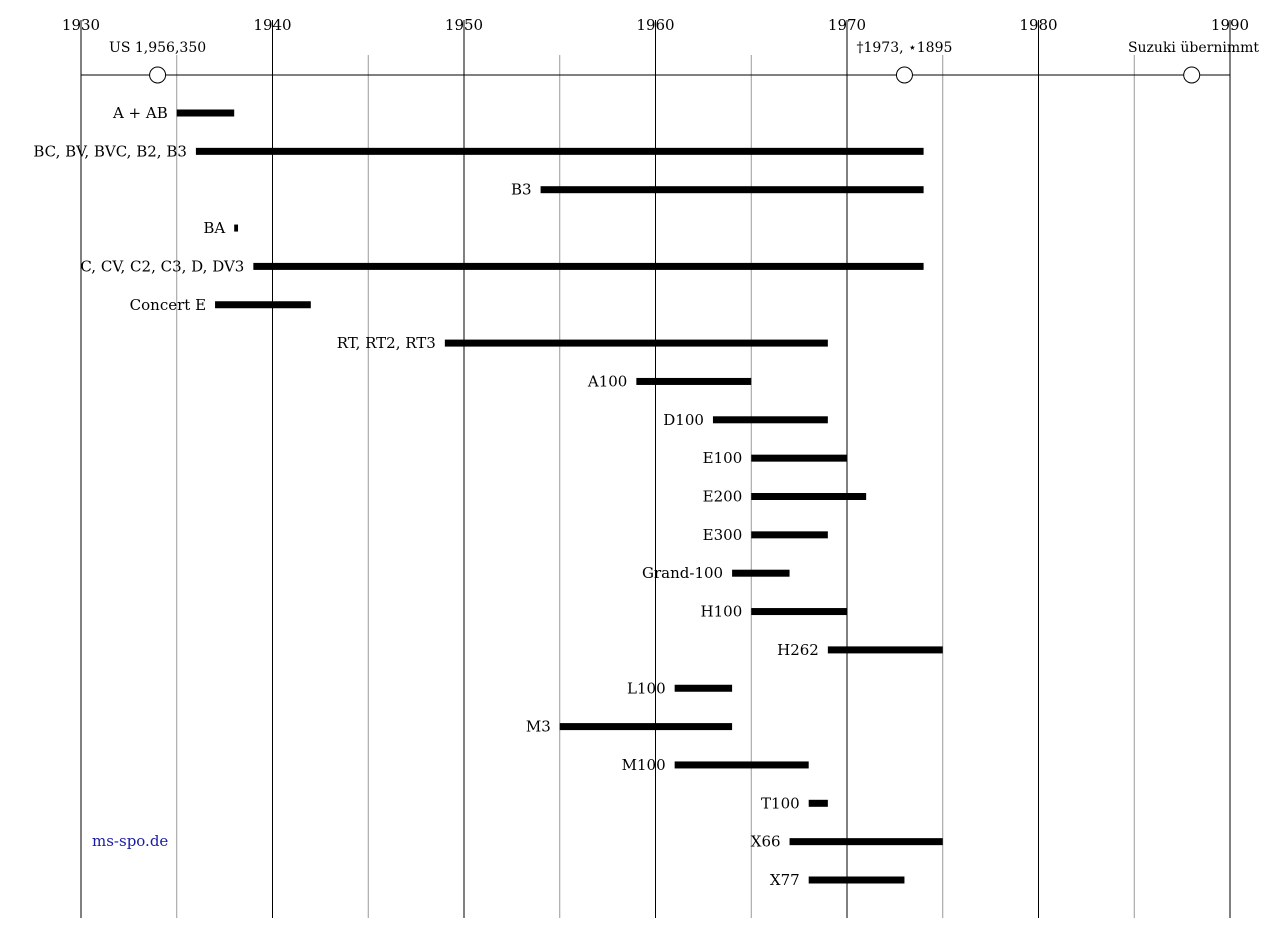 This screenshot has width=1280, height=933. Describe the element at coordinates (644, 765) in the screenshot. I see `bar-label: M100` at that location.